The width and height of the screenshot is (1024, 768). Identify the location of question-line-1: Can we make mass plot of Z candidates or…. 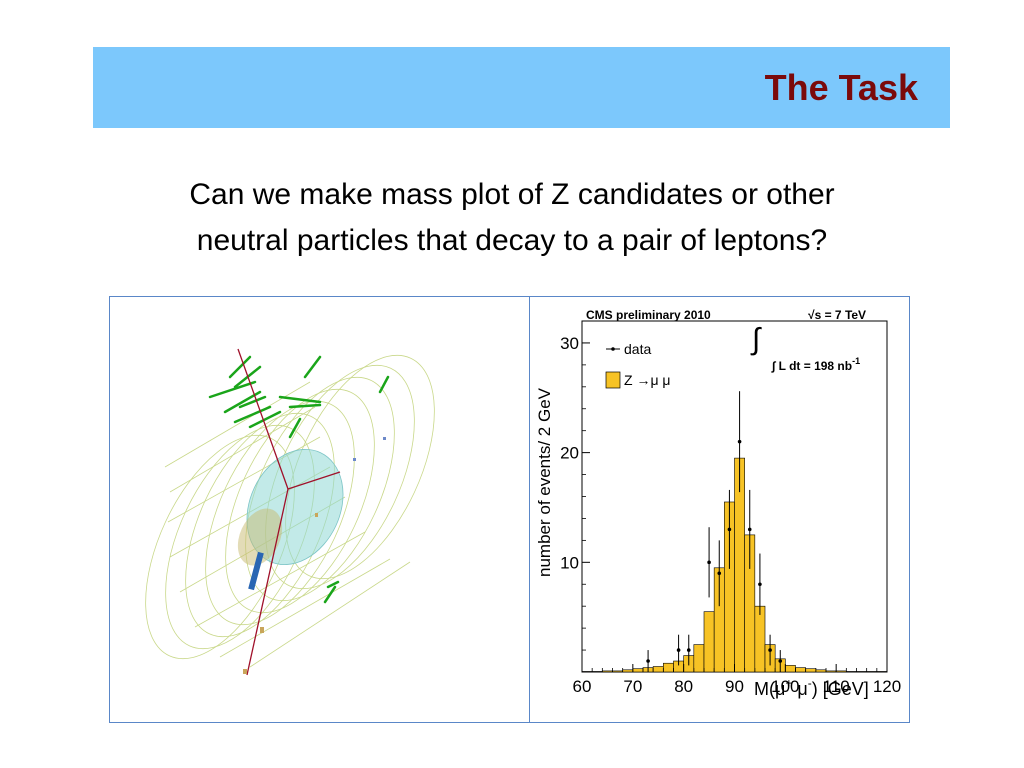
(512, 194).